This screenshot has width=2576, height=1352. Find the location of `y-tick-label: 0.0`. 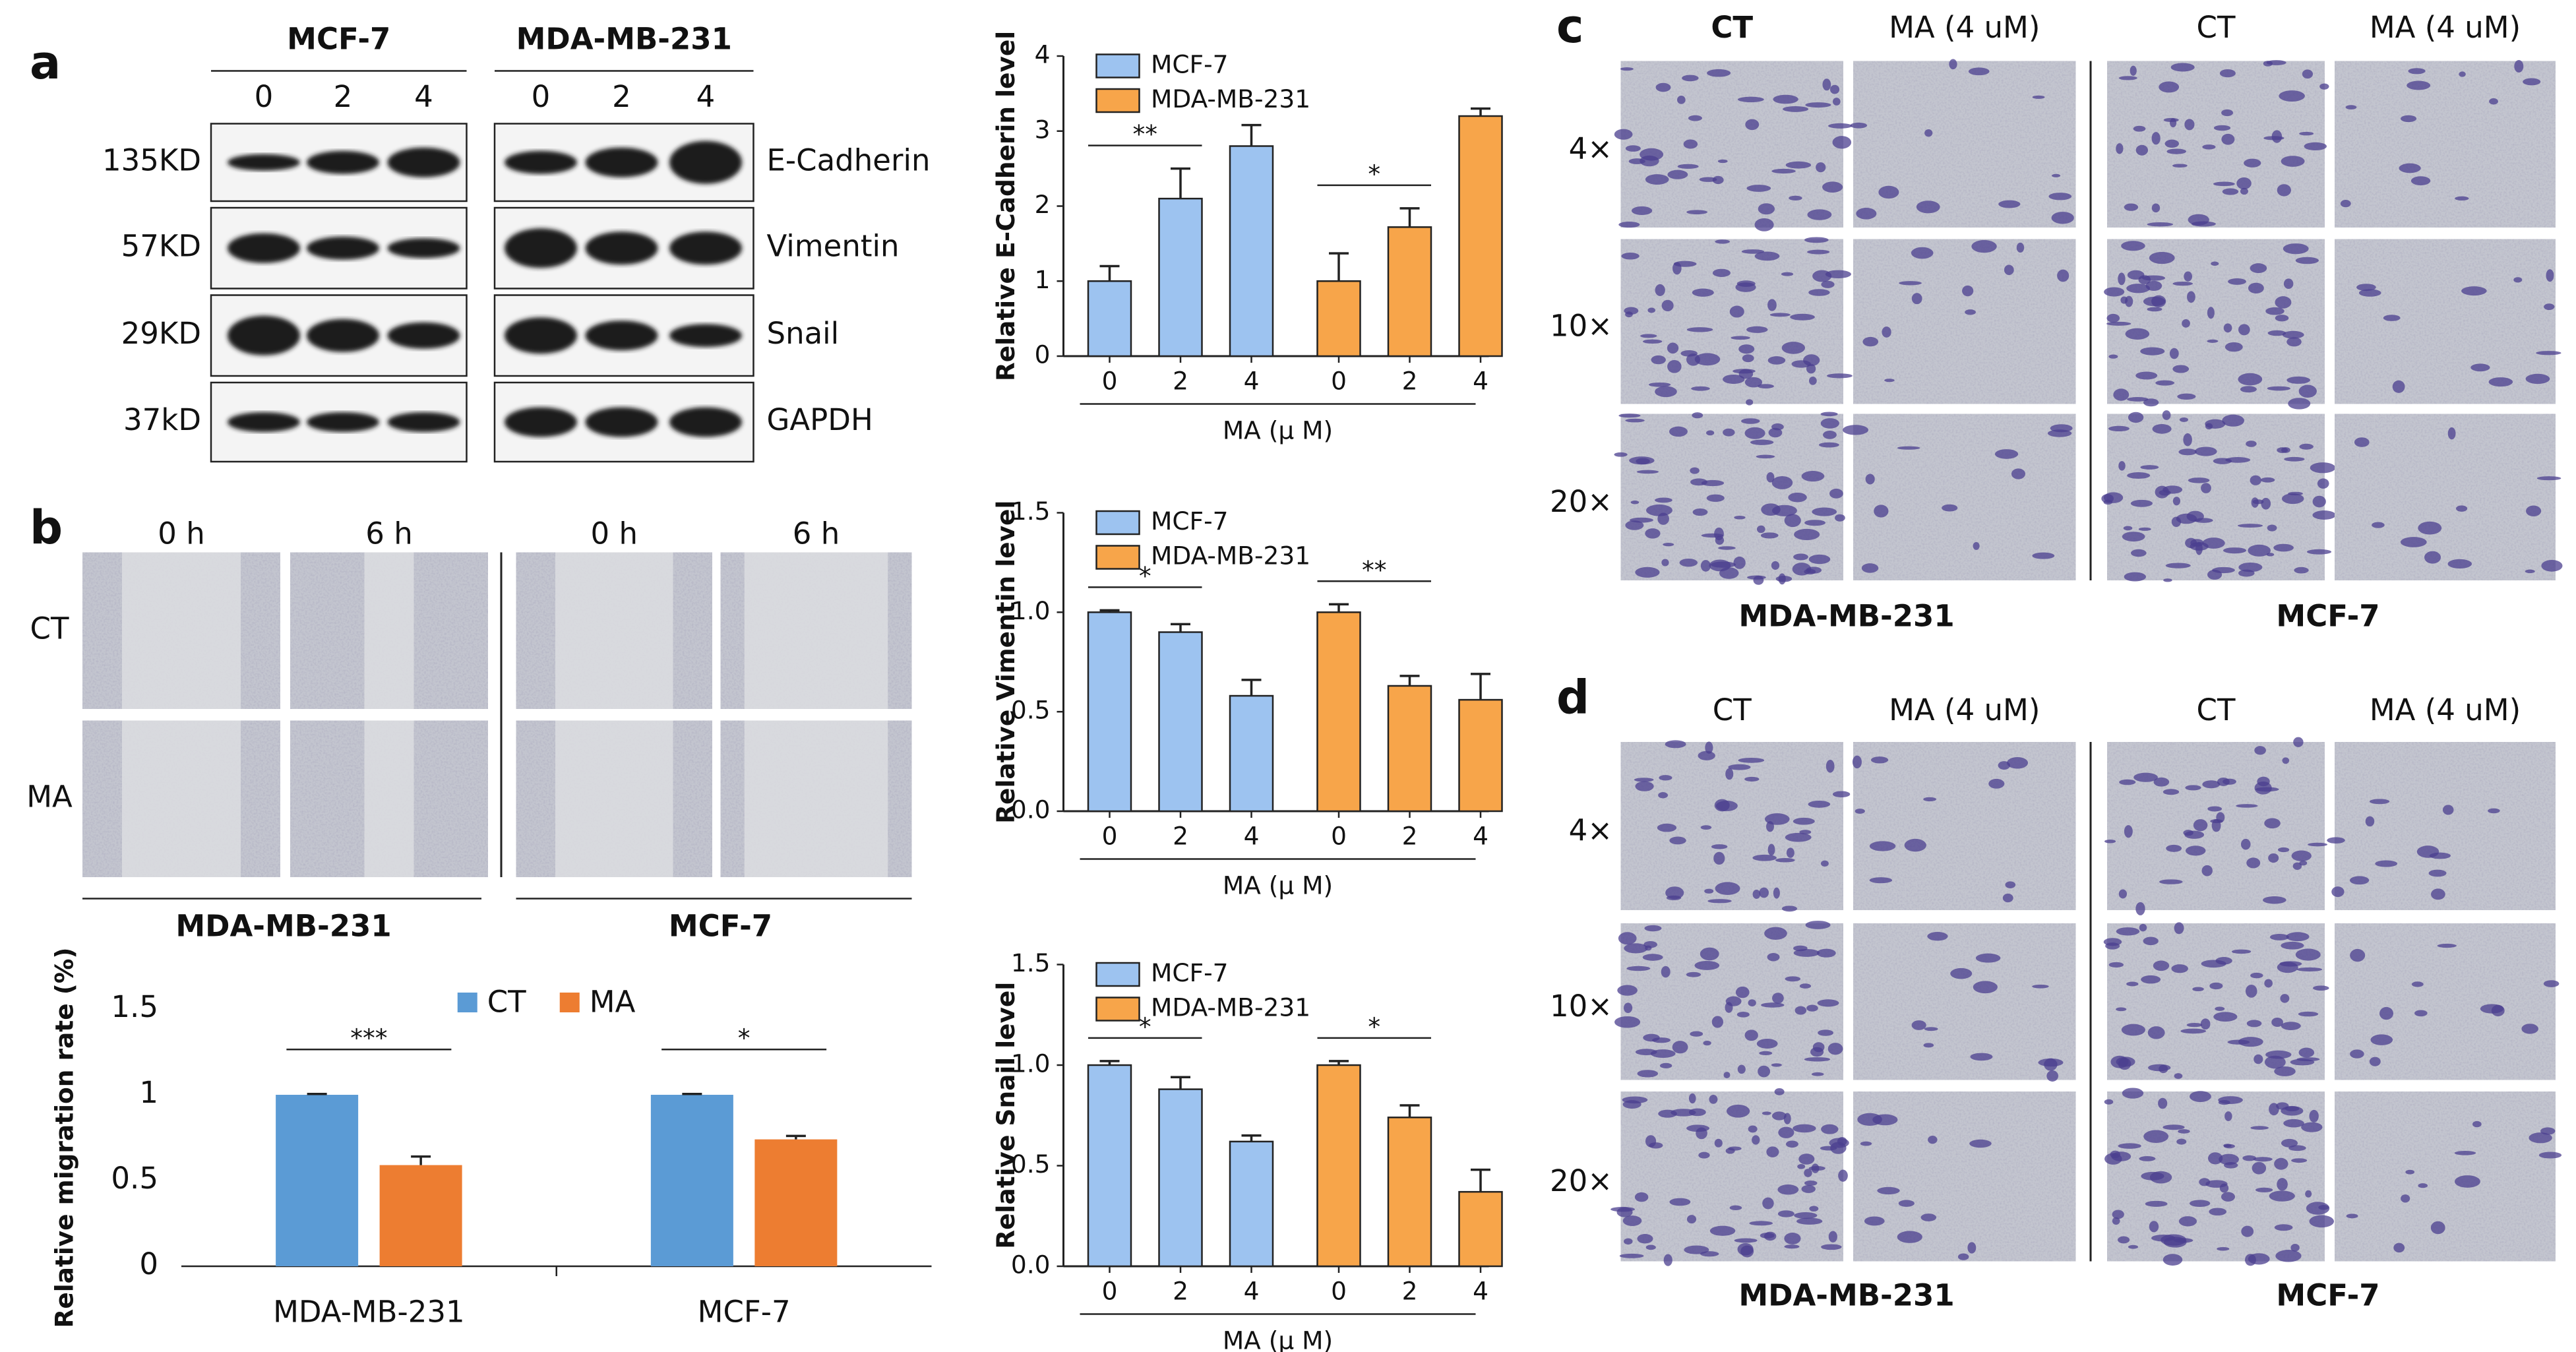

y-tick-label: 0.0 is located at coordinates (1031, 810).